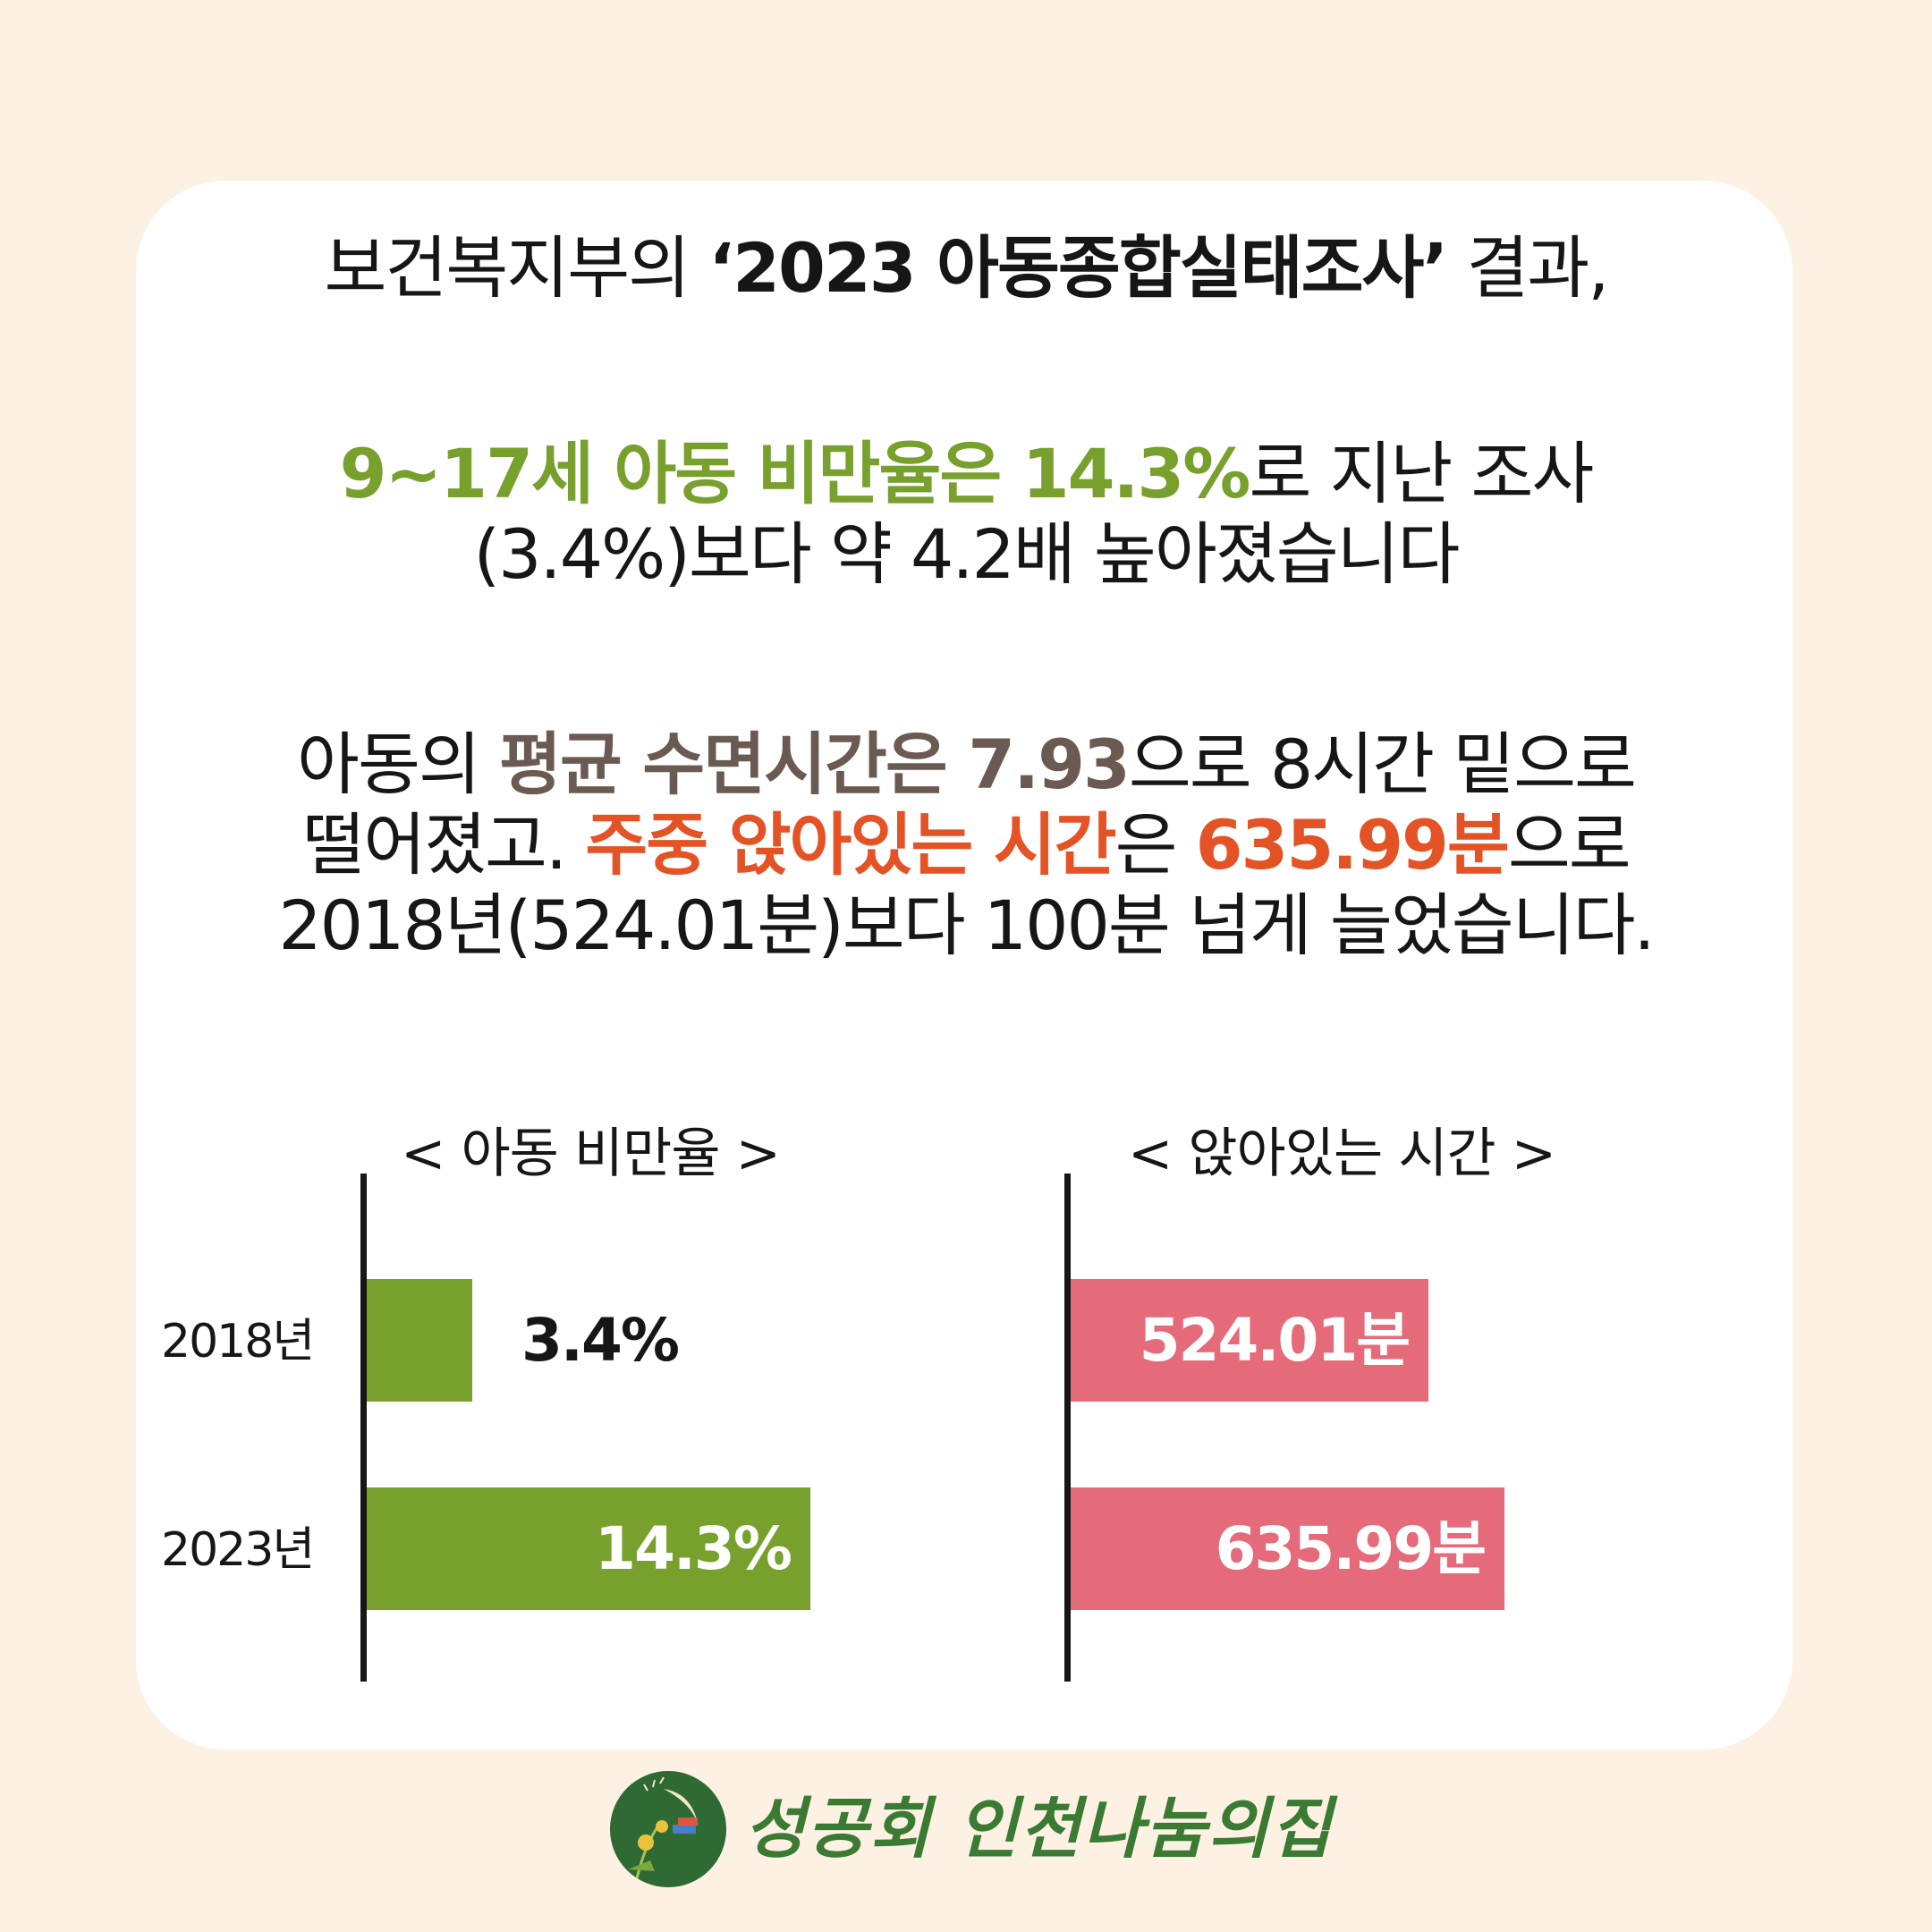 The height and width of the screenshot is (1932, 1932). I want to click on sleep-line-2-post: 으로, so click(1569, 845).